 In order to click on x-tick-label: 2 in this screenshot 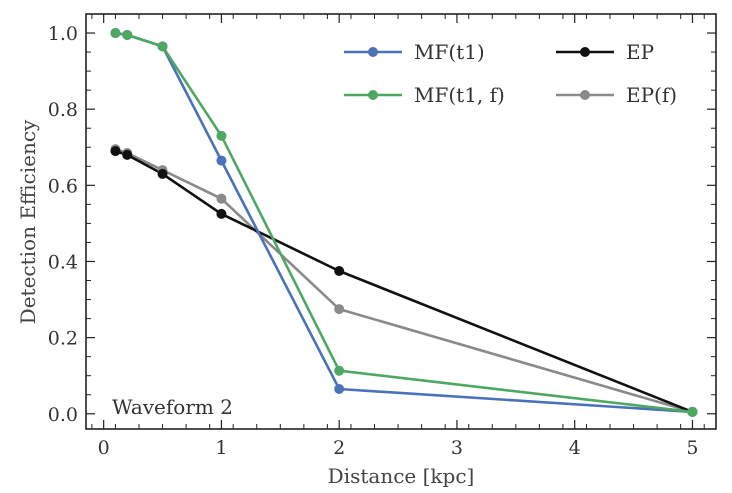, I will do `click(339, 448)`.